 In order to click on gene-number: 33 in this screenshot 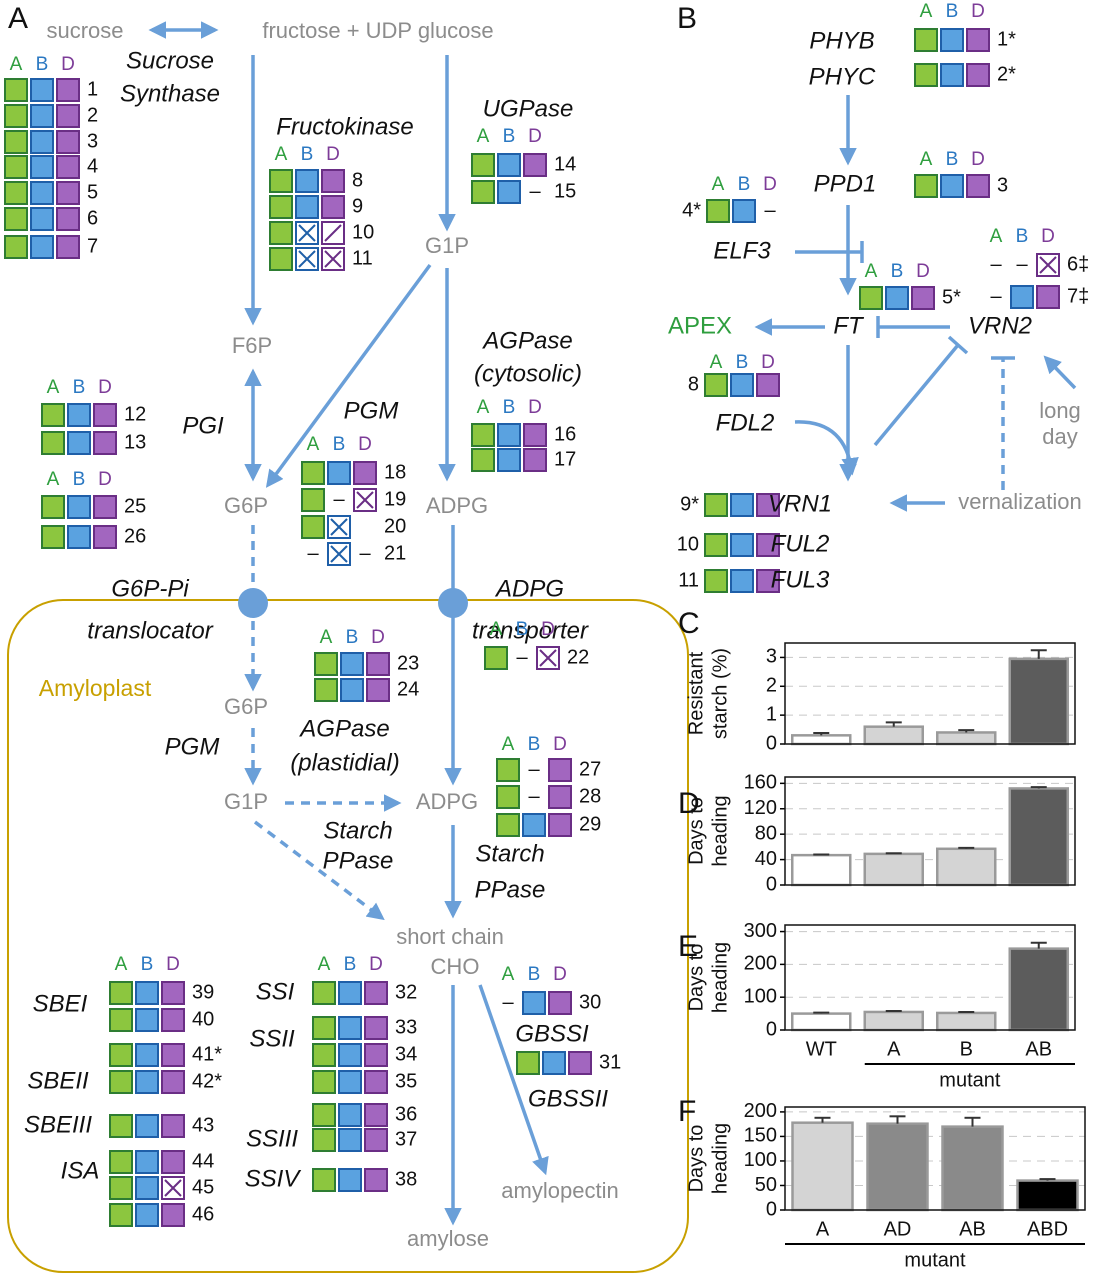, I will do `click(406, 1027)`.